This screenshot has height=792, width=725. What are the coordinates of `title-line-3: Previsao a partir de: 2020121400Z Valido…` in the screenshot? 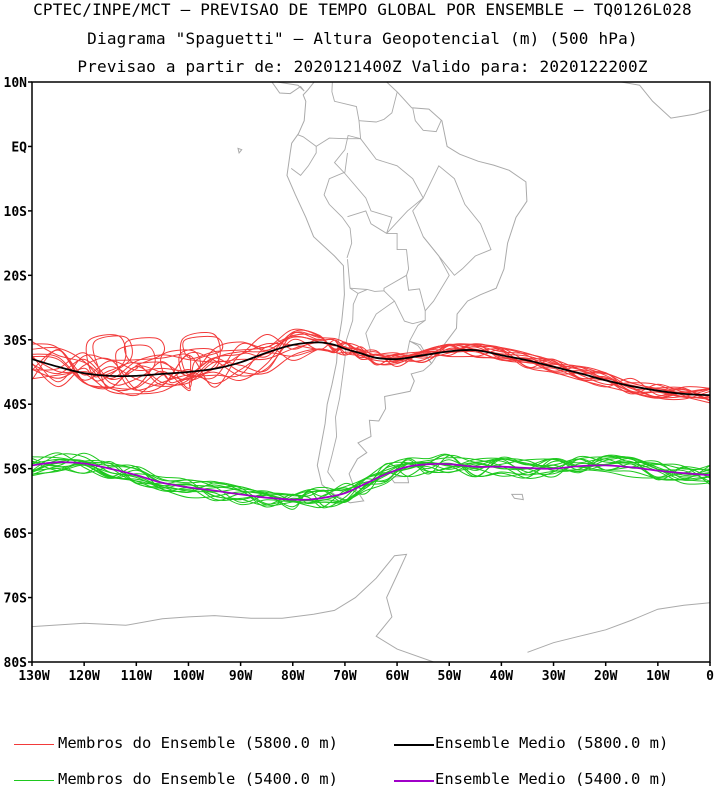 It's located at (362, 66).